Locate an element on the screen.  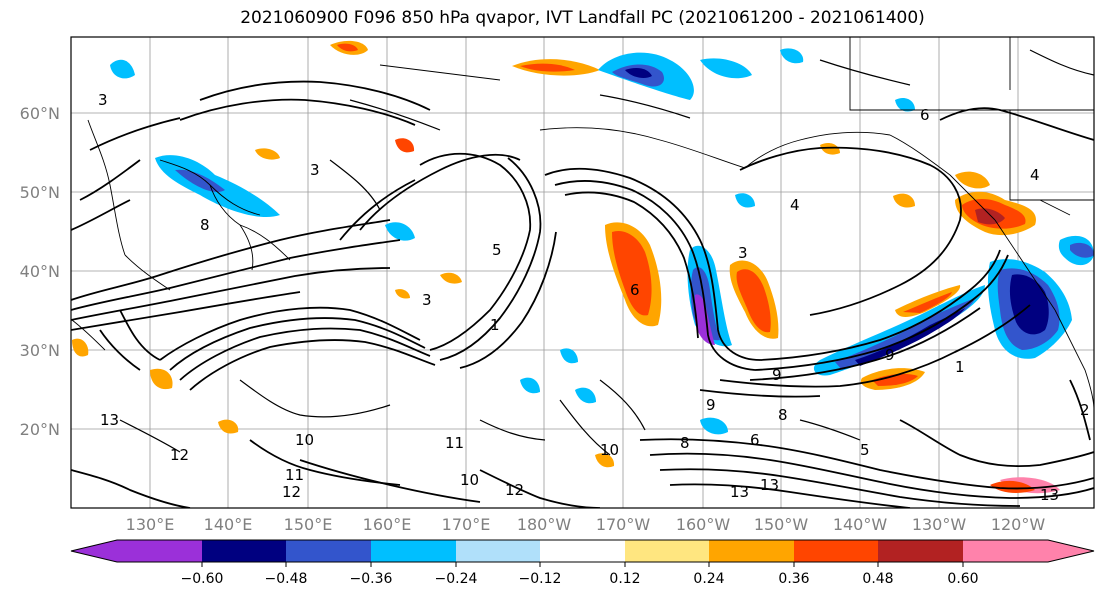
colorbar-tick-label: 0.60 is located at coordinates (962, 579).